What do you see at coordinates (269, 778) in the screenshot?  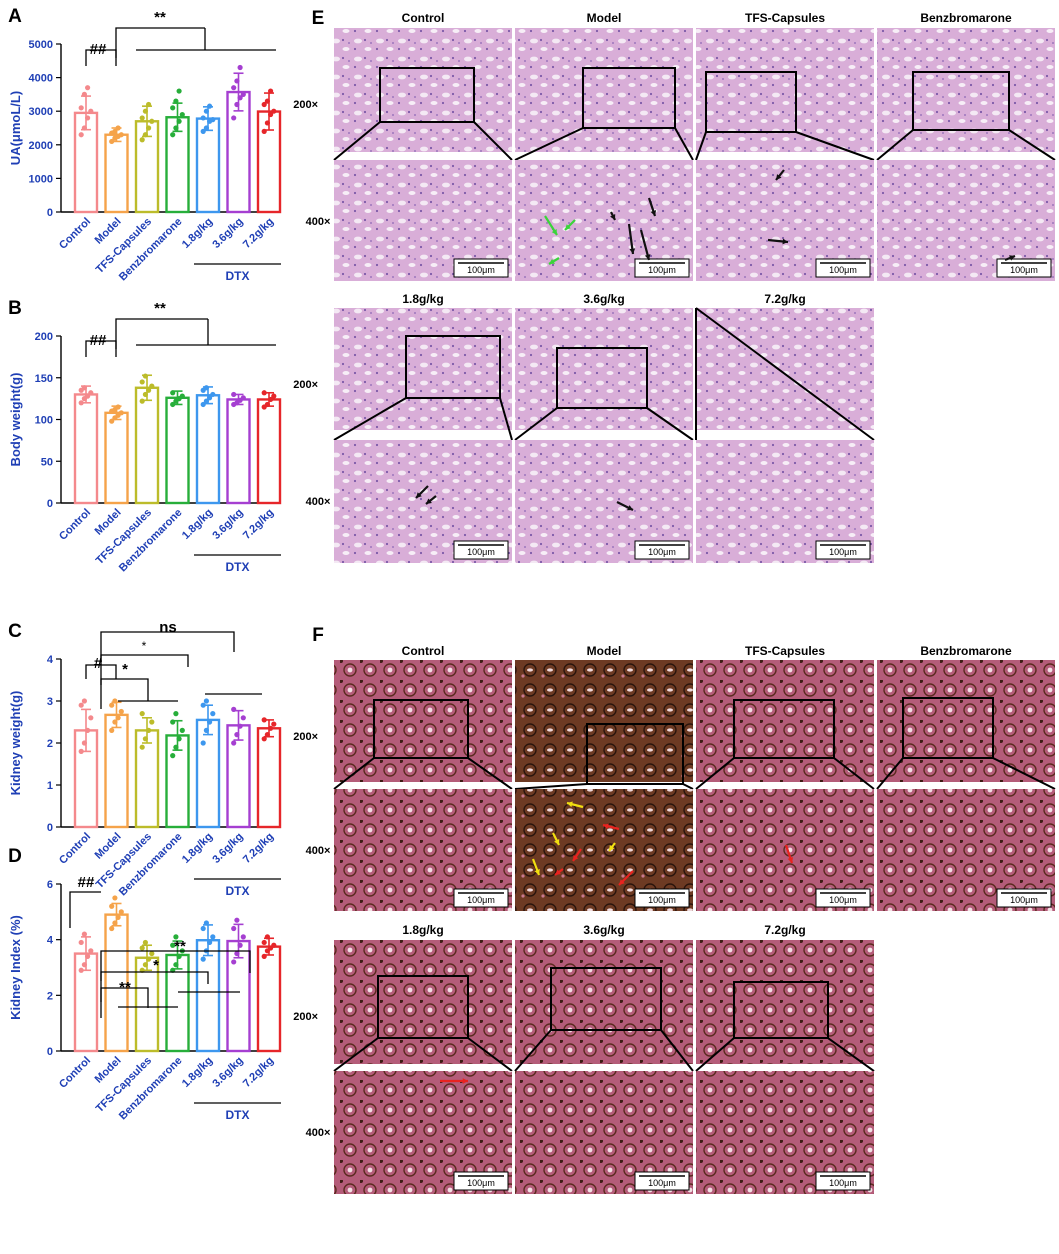 I see `bar-7-2g-kg` at bounding box center [269, 778].